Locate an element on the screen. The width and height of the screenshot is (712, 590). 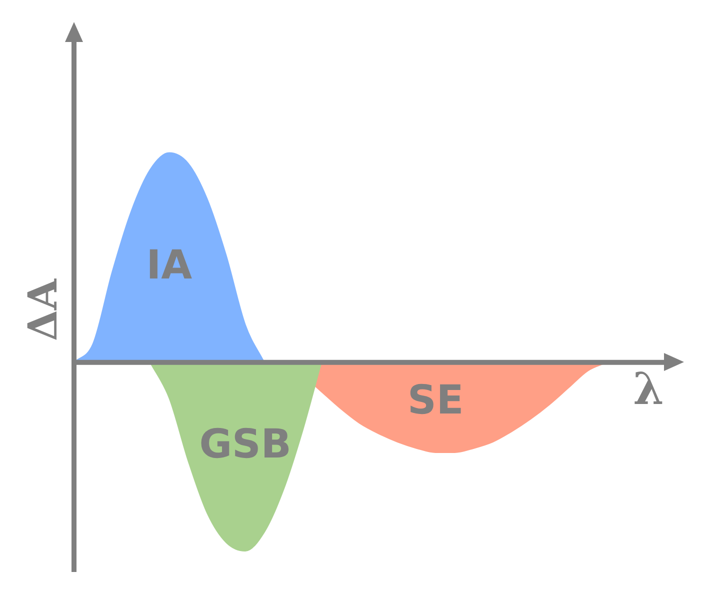
y-axis-title: ΔA is located at coordinates (42, 310).